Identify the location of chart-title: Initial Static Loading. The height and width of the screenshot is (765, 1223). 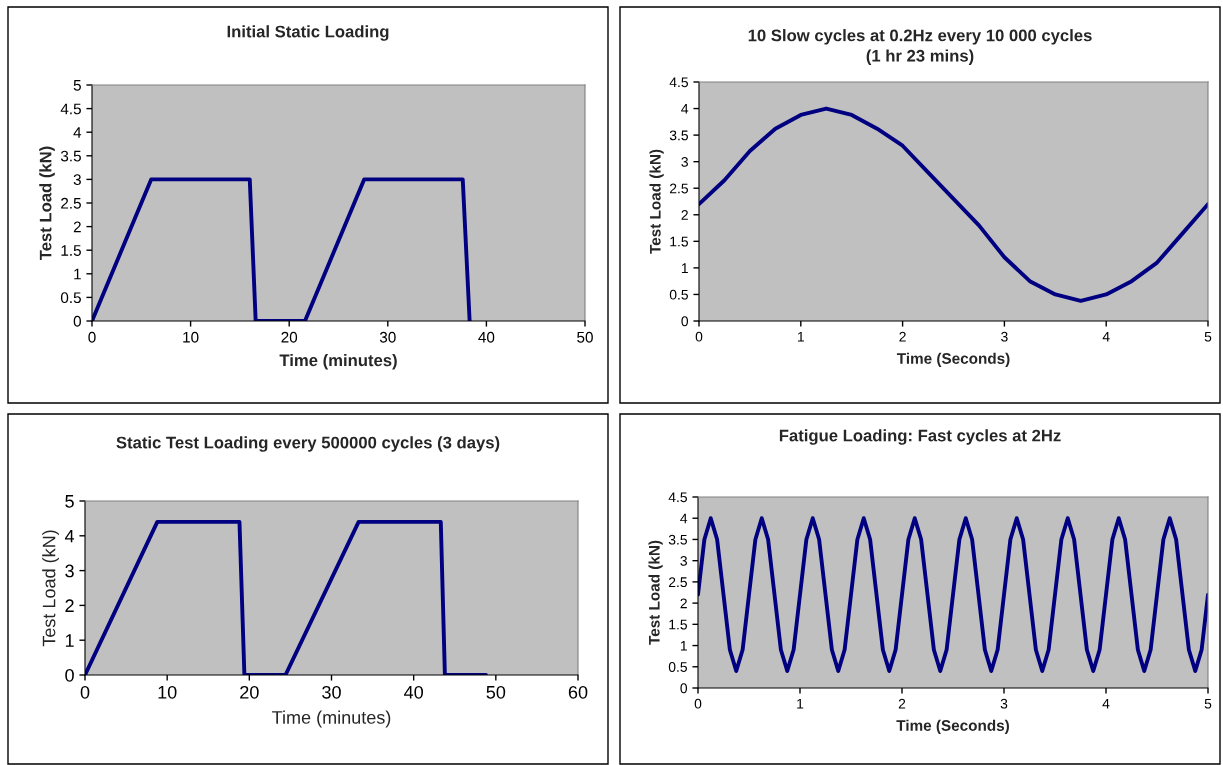
(308, 33).